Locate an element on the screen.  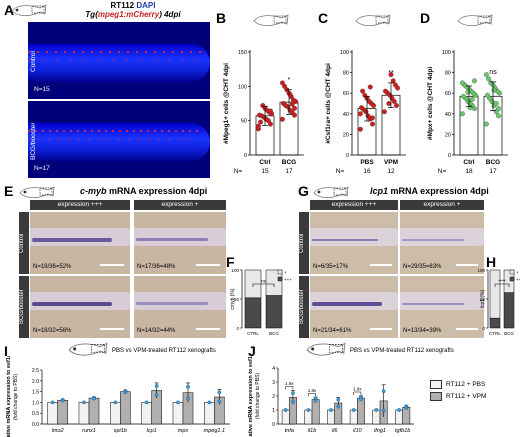
col-header: expression +++ is located at coordinates (80, 205).